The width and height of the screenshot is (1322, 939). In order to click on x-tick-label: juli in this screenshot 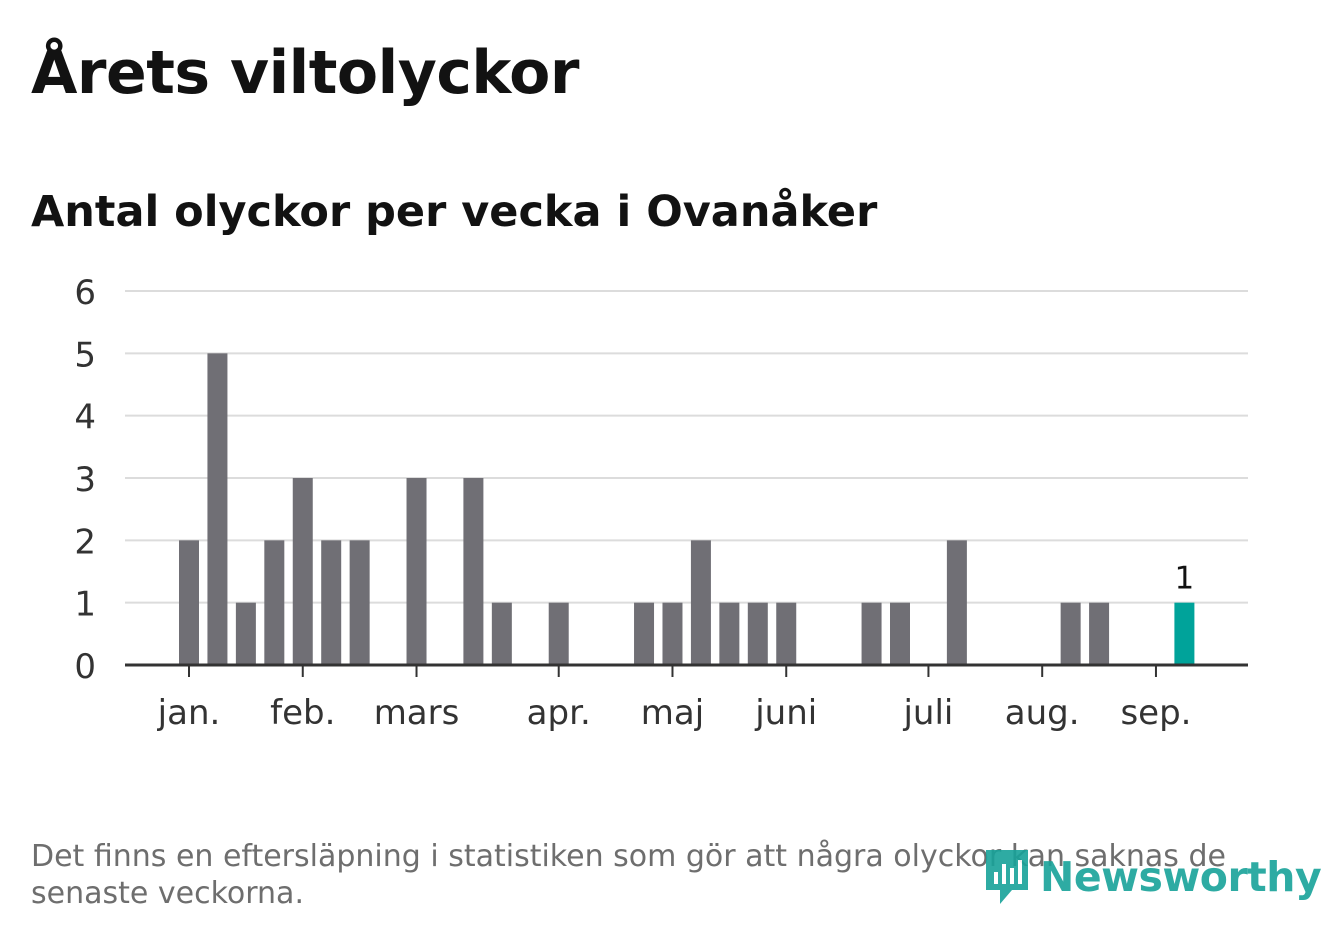, I will do `click(927, 713)`.